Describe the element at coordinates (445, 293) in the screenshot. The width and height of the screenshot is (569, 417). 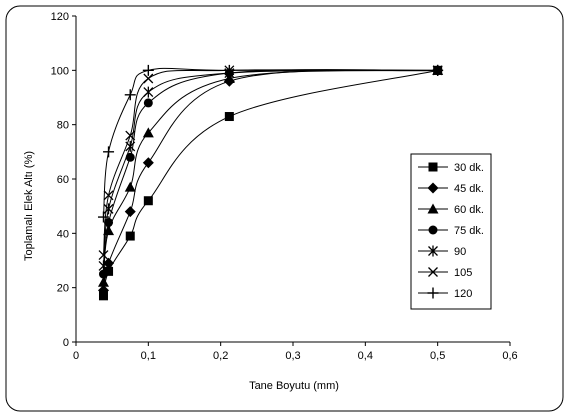
I see `legend-item: 120` at that location.